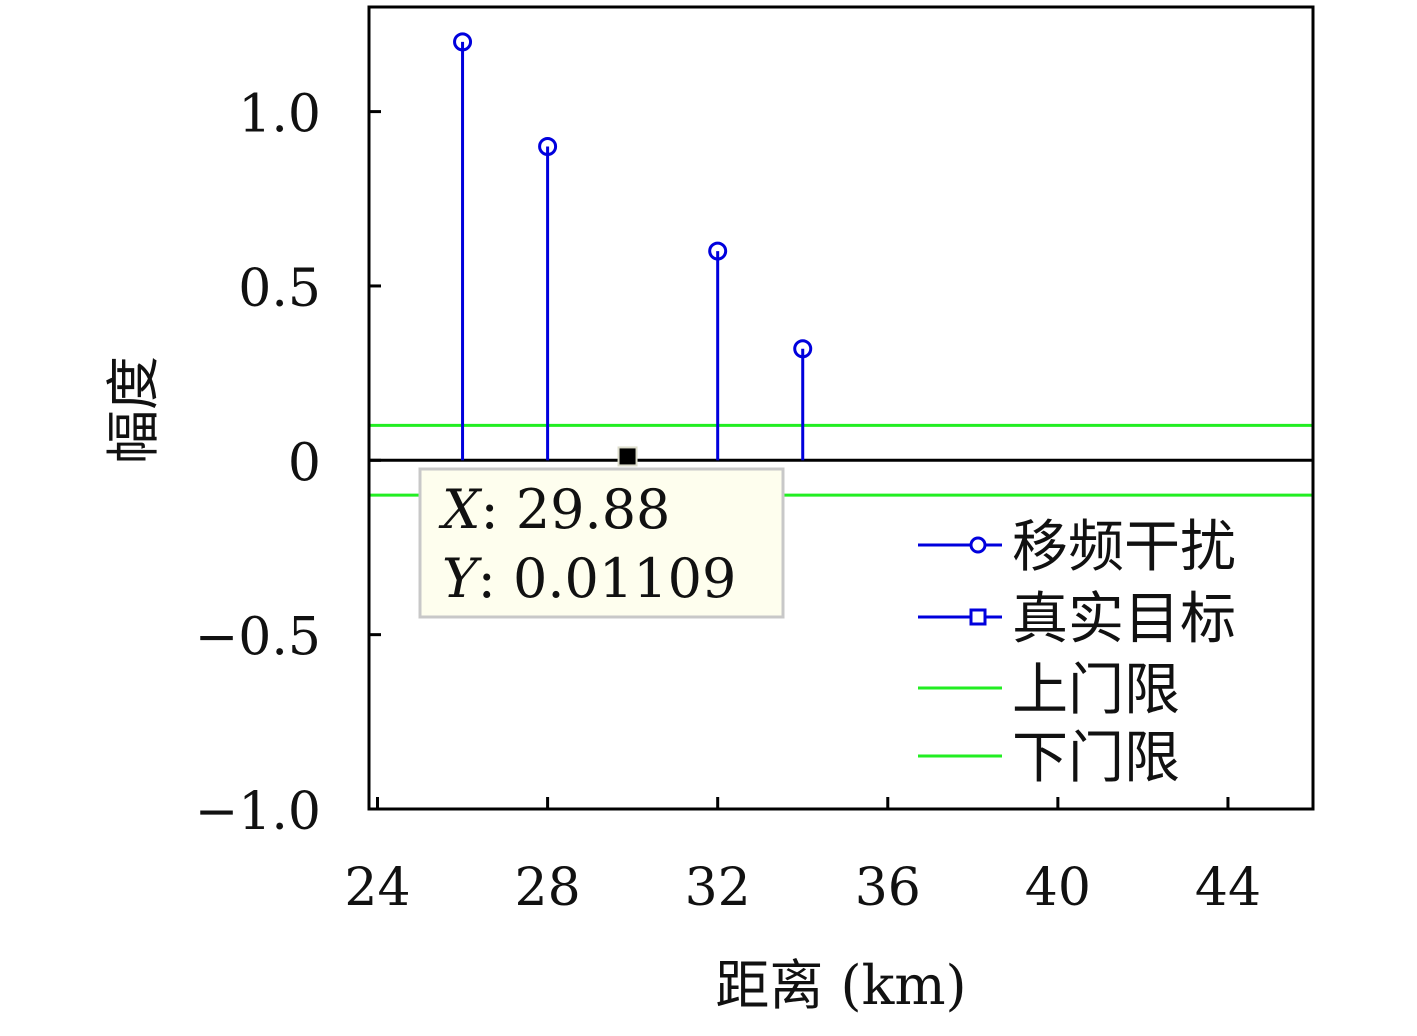  I want to click on y-tick-label: 0, so click(304, 463).